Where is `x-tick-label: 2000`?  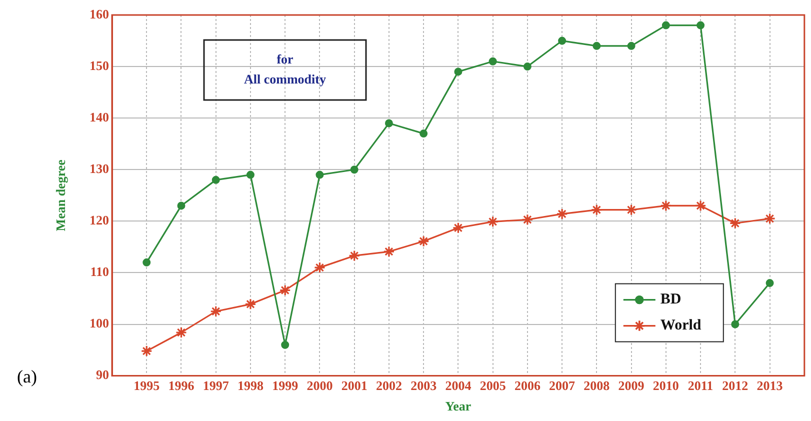
x-tick-label: 2000 is located at coordinates (319, 385).